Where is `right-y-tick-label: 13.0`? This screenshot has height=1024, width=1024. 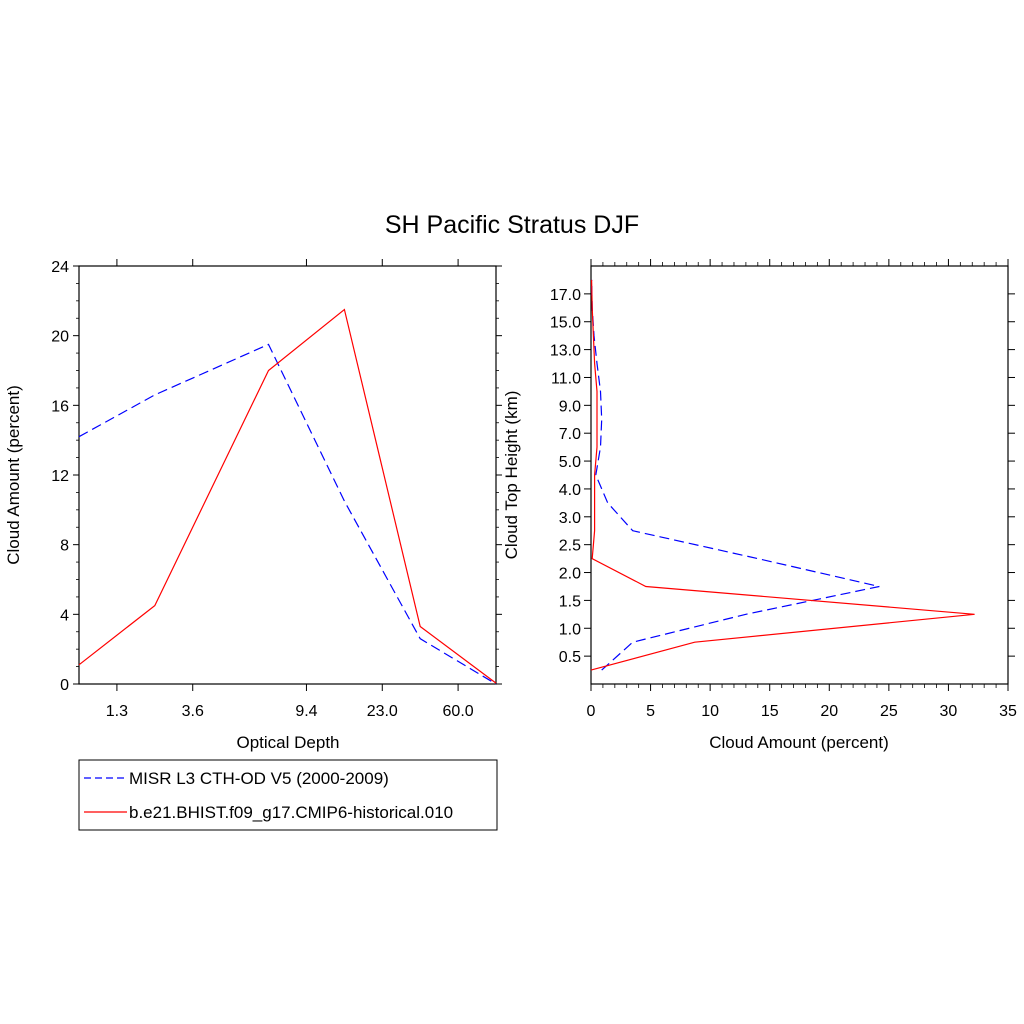 right-y-tick-label: 13.0 is located at coordinates (565, 351).